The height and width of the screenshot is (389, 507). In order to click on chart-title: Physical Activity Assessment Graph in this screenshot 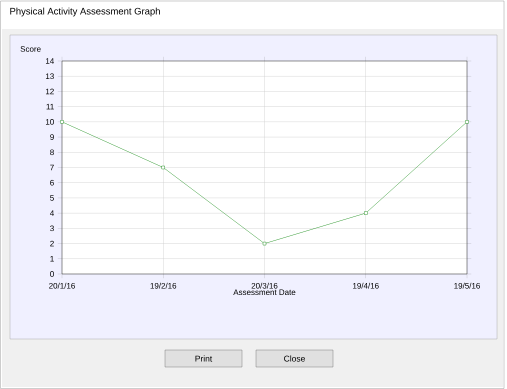, I will do `click(85, 12)`.